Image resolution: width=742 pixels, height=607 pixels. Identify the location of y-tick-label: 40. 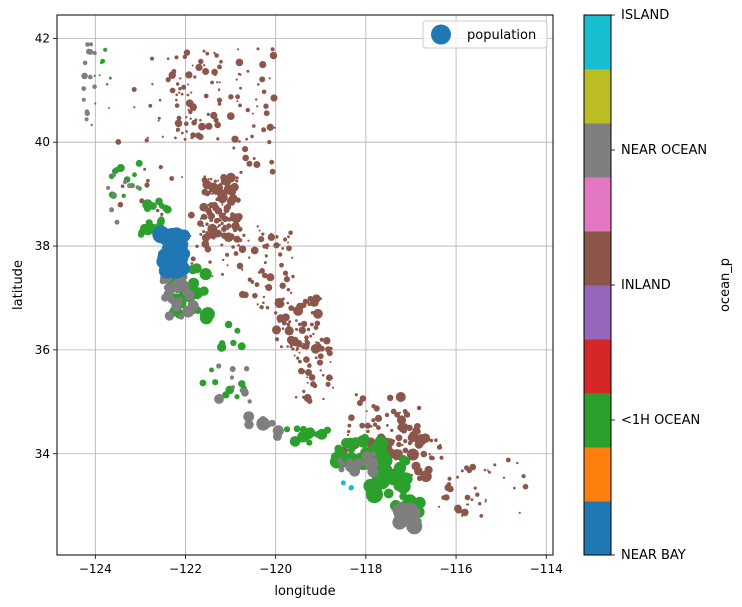
(42, 142).